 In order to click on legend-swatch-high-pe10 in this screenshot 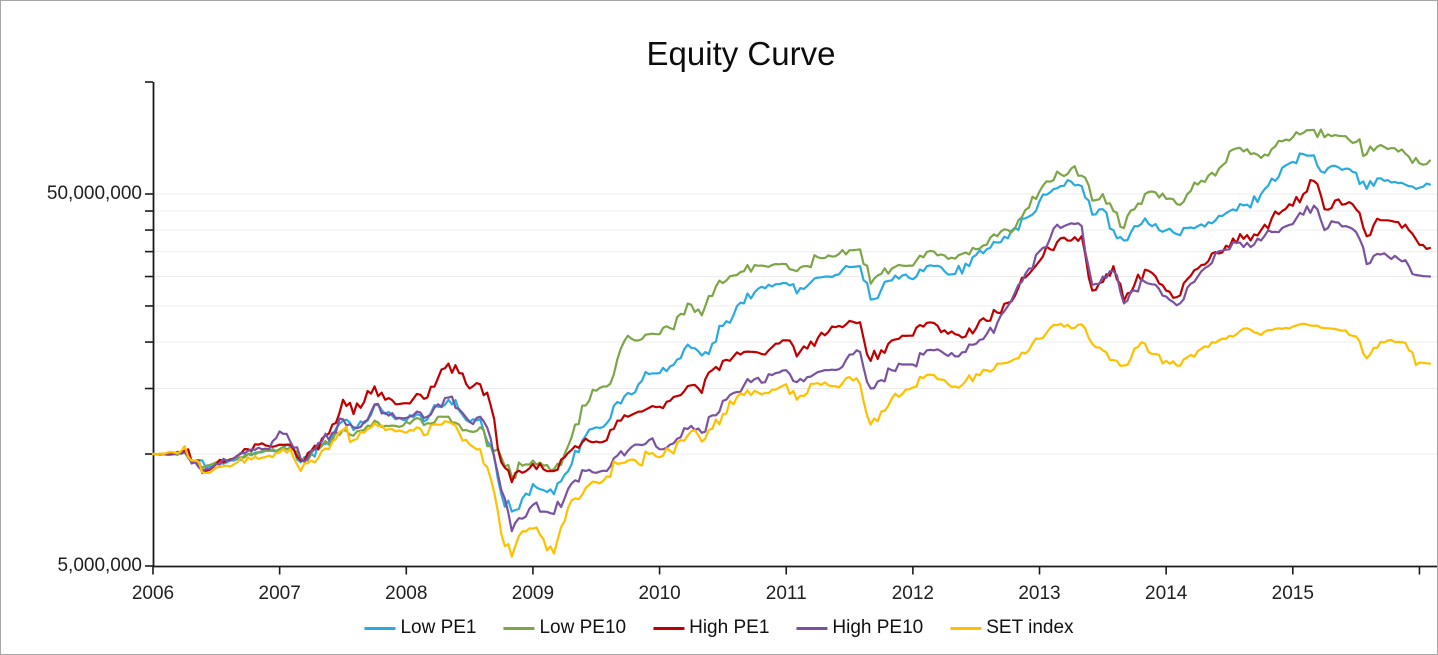, I will do `click(812, 628)`.